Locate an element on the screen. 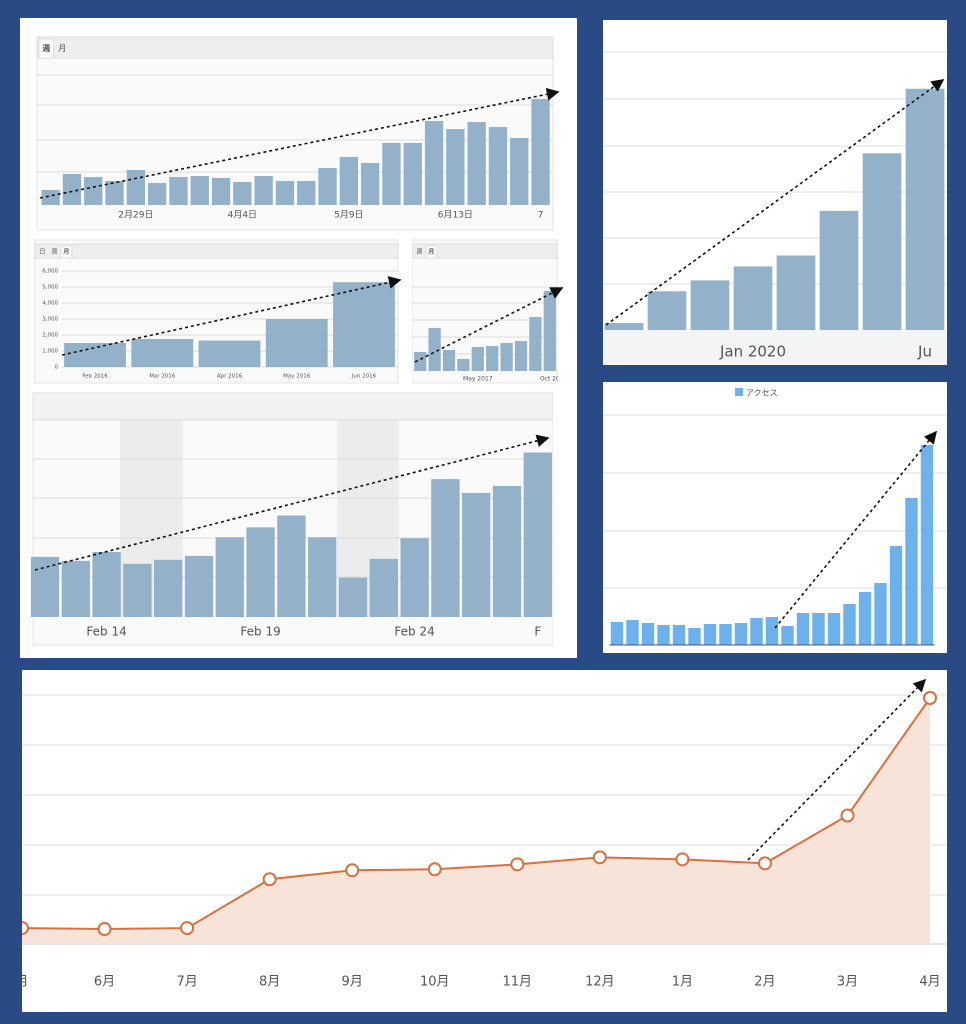 The height and width of the screenshot is (1024, 966). chart: 週月 May 2017 Oct 20 is located at coordinates (485, 311).